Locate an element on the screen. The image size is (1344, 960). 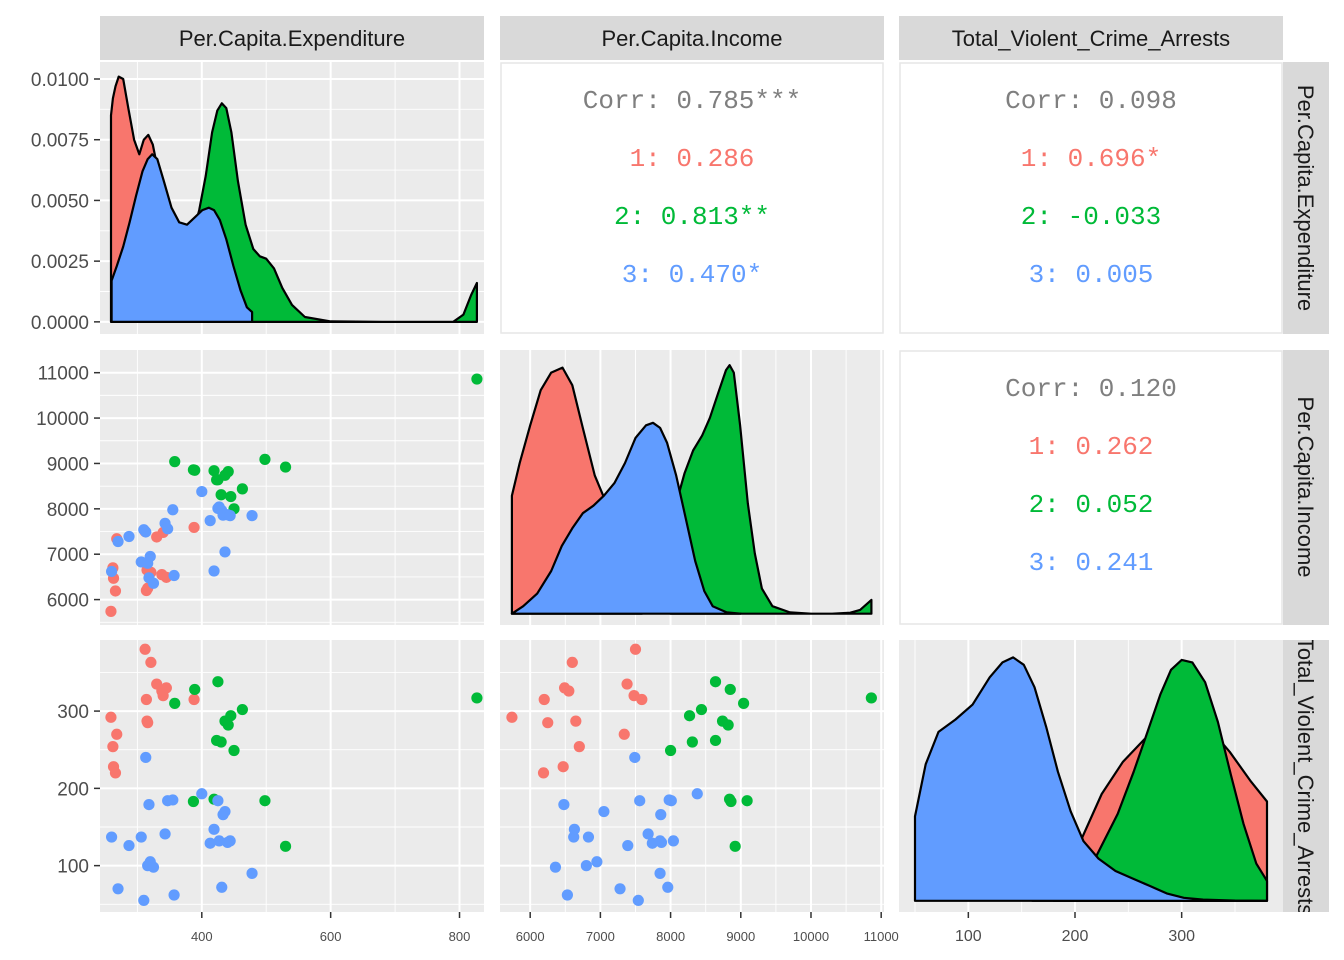
strip-row-expenditure: Per.Capita.Expenditure is located at coordinates (1306, 198).